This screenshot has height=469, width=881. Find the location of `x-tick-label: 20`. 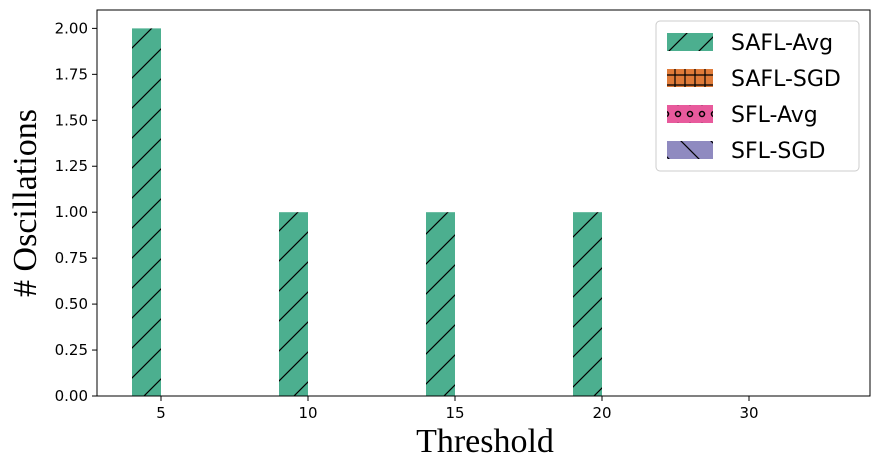

x-tick-label: 20 is located at coordinates (601, 413).